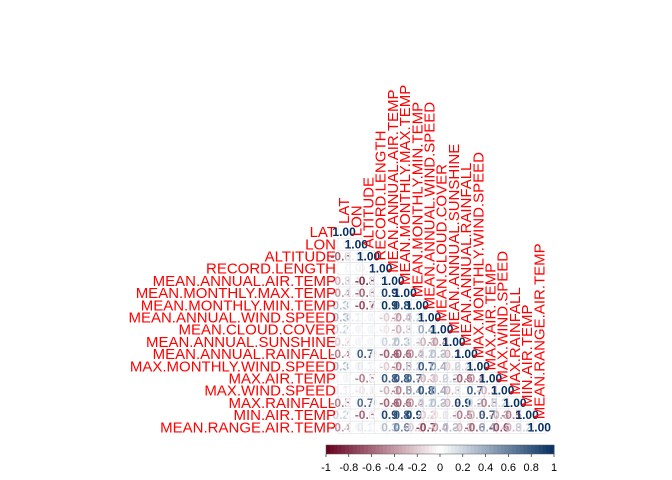  What do you see at coordinates (244, 281) in the screenshot?
I see `row-label: MEAN.ANNUAL.AIR.TEMP` at bounding box center [244, 281].